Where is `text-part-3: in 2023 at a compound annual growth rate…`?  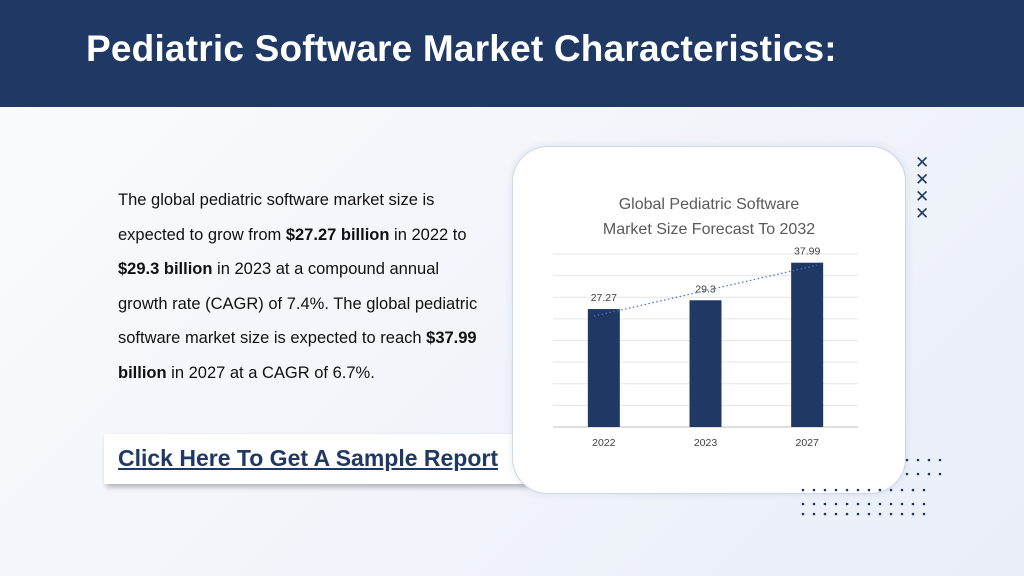 text-part-3: in 2023 at a compound annual growth rate… is located at coordinates (298, 304).